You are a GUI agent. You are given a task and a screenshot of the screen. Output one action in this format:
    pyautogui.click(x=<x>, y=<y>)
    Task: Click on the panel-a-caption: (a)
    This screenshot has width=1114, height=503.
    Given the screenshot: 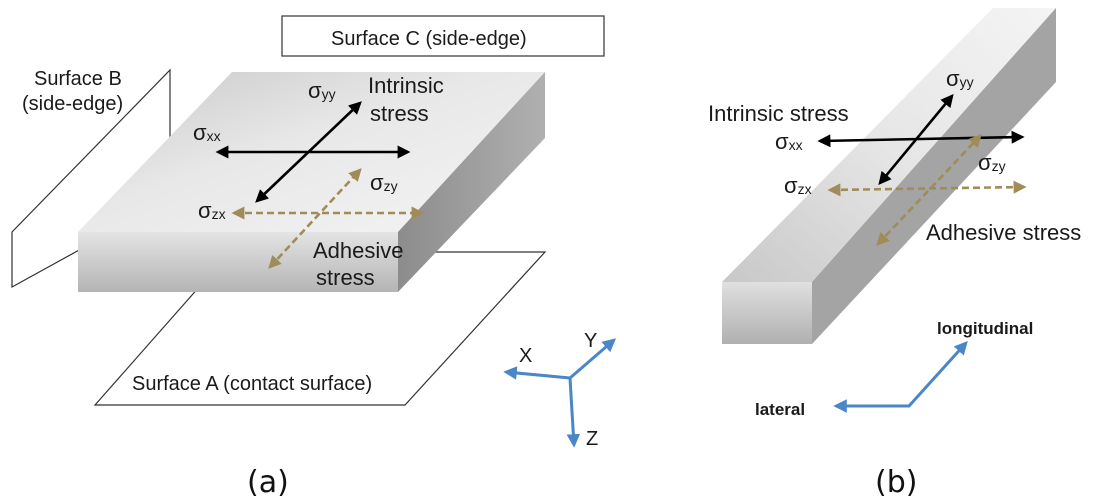 What is the action you would take?
    pyautogui.click(x=268, y=482)
    